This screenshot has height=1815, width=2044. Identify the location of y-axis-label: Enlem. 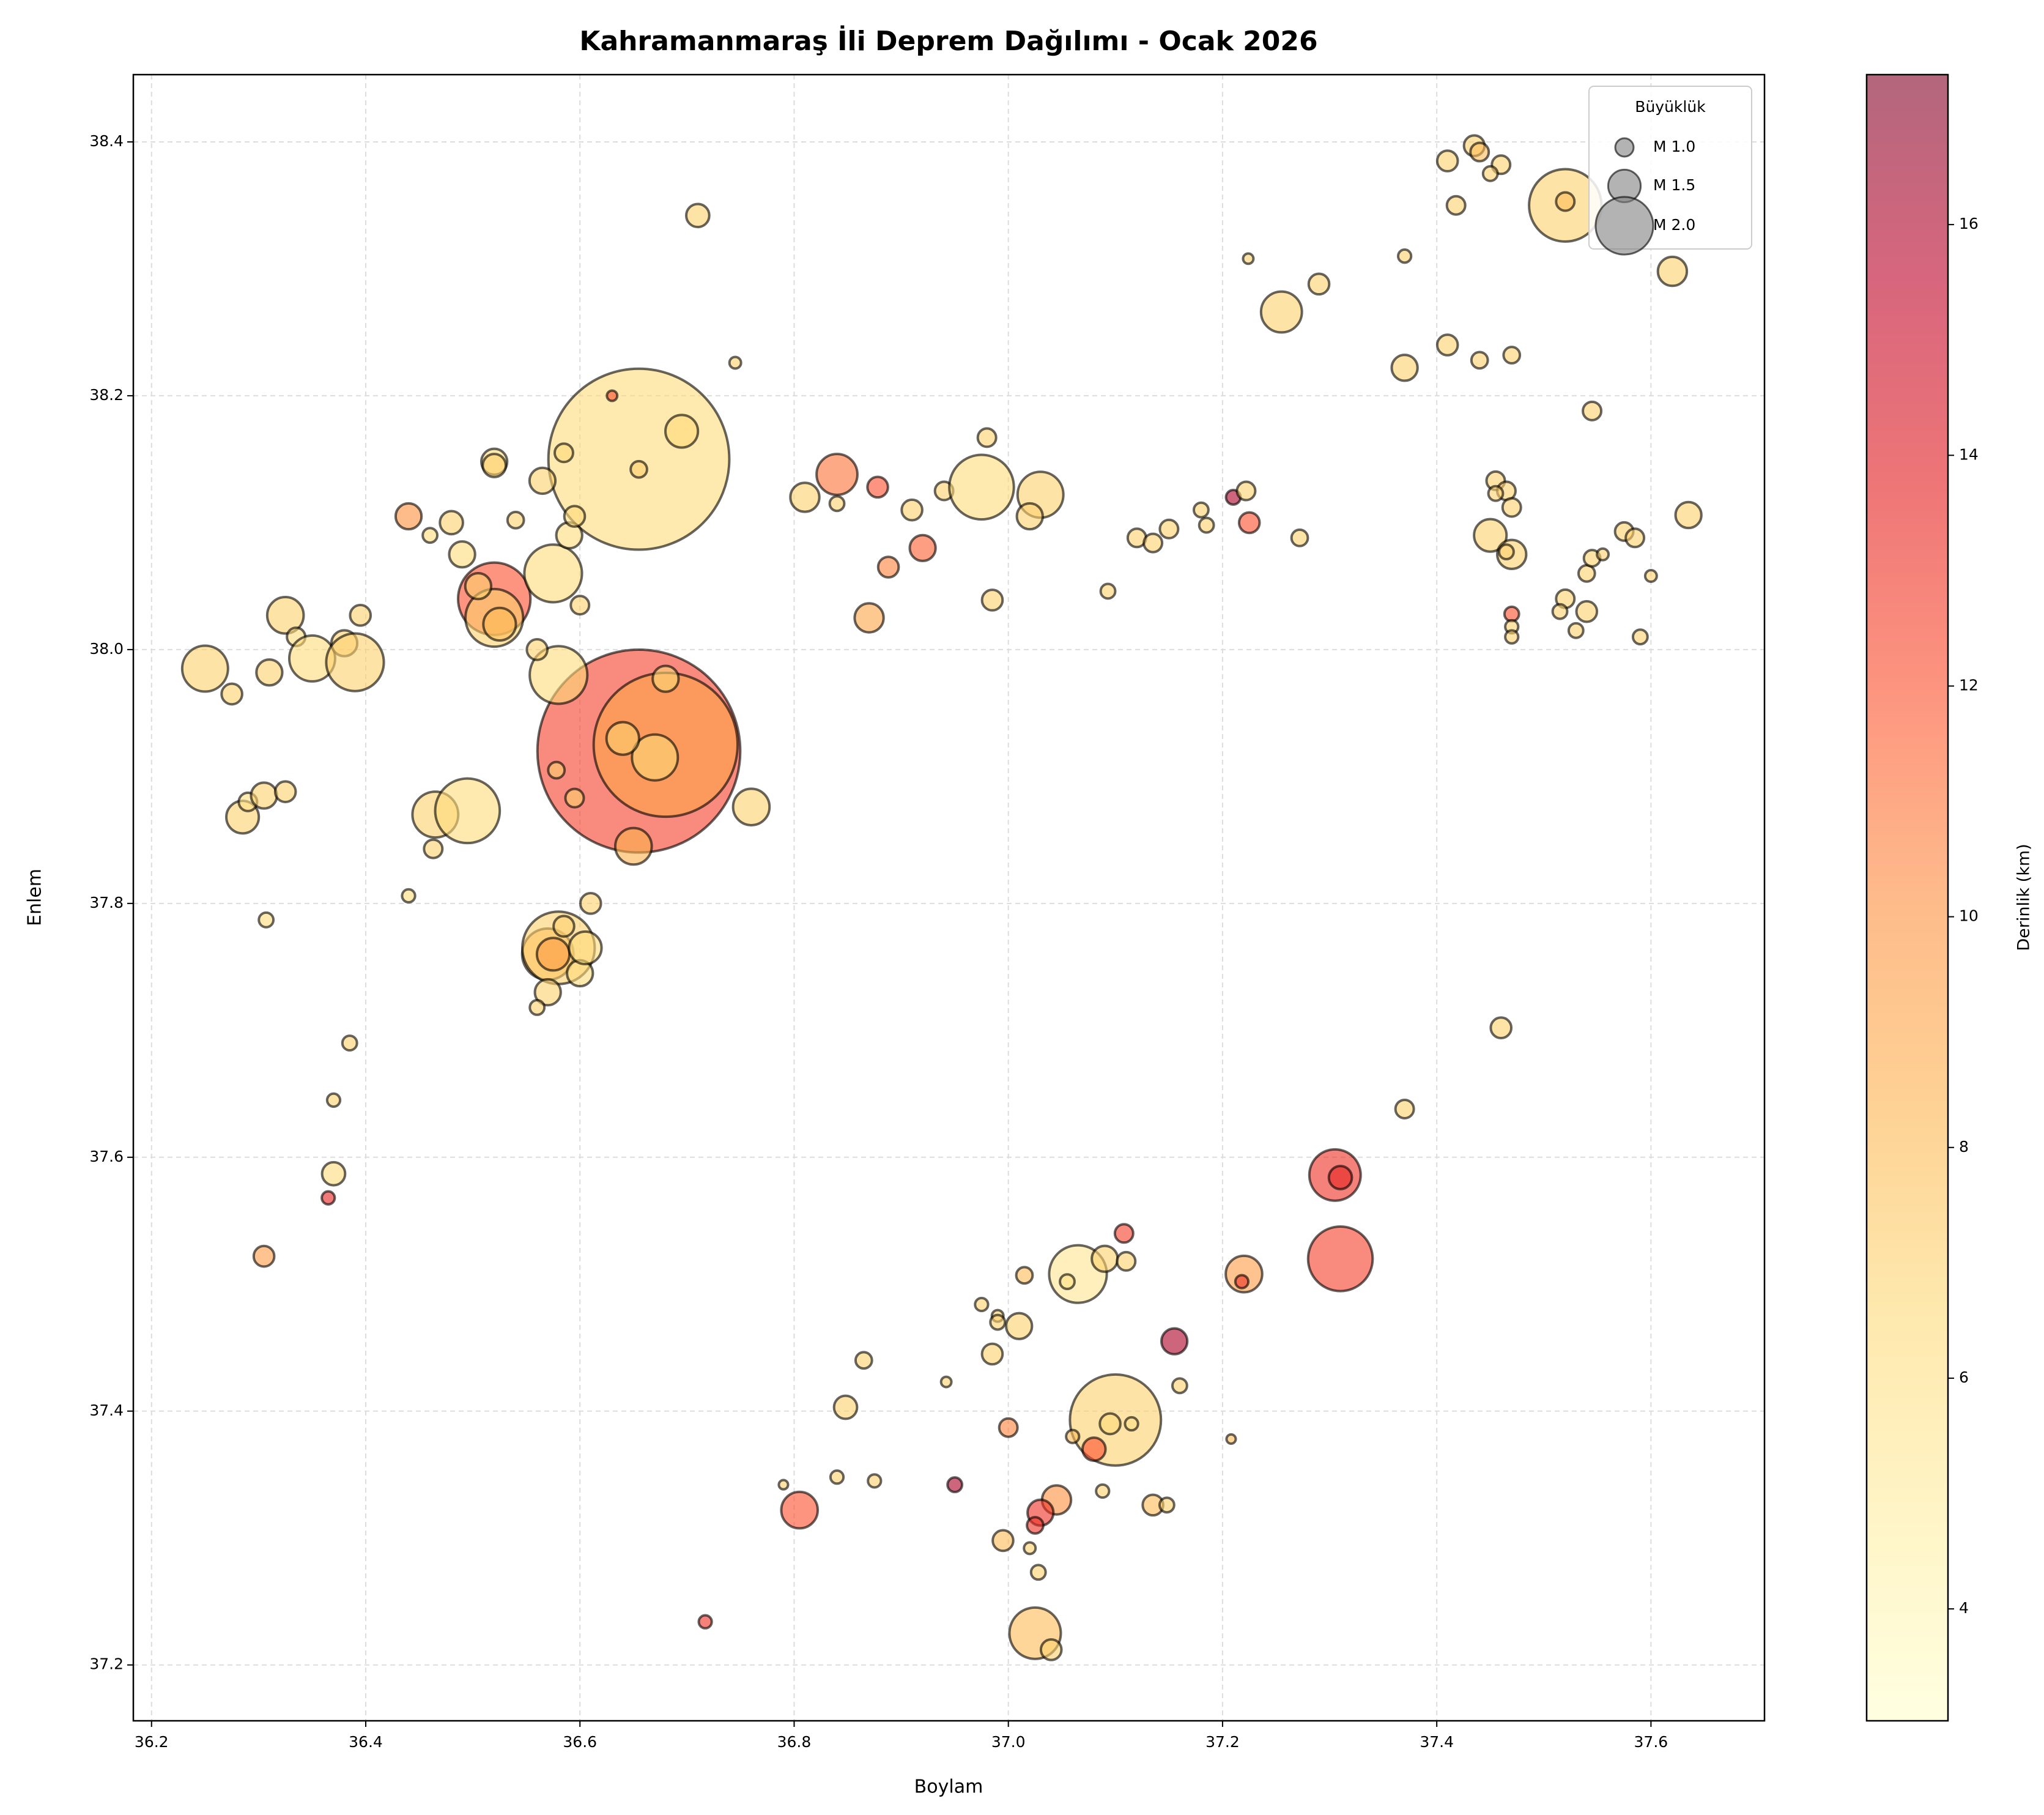
(35, 897).